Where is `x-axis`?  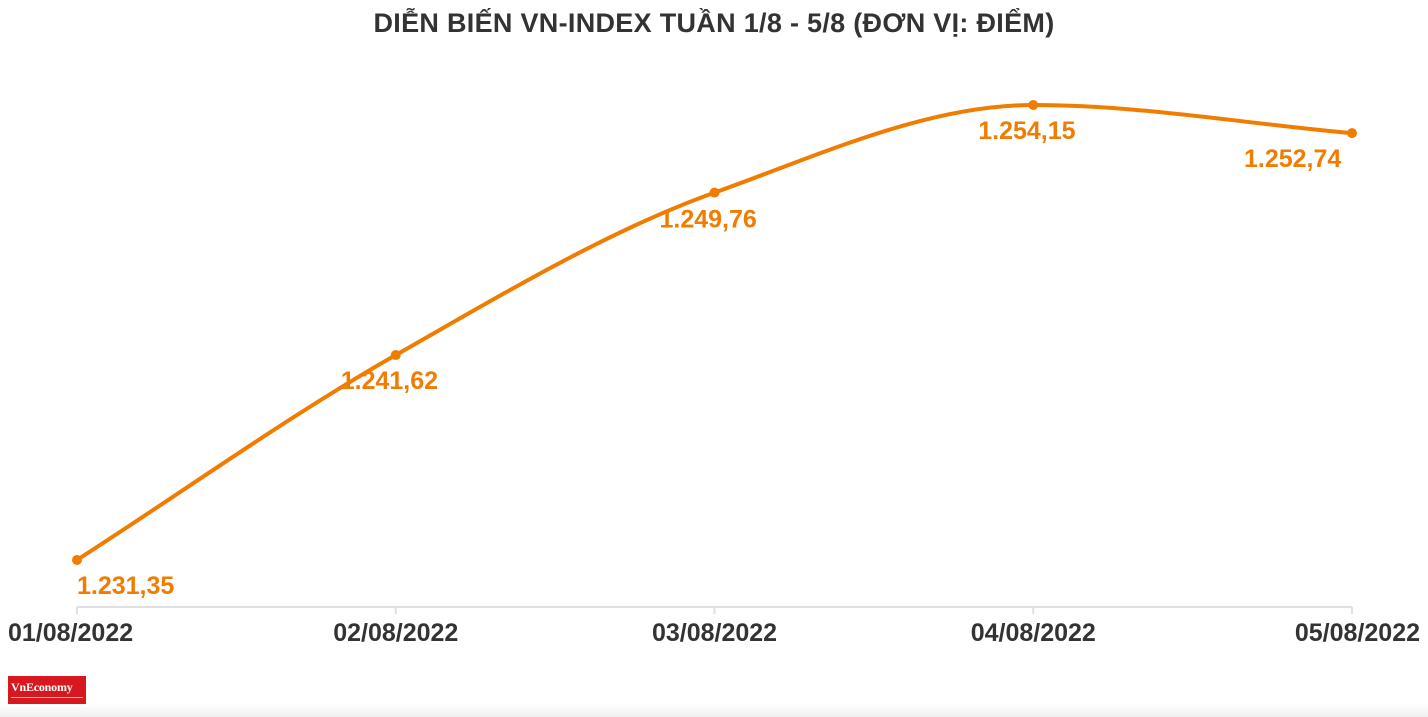 x-axis is located at coordinates (714, 610).